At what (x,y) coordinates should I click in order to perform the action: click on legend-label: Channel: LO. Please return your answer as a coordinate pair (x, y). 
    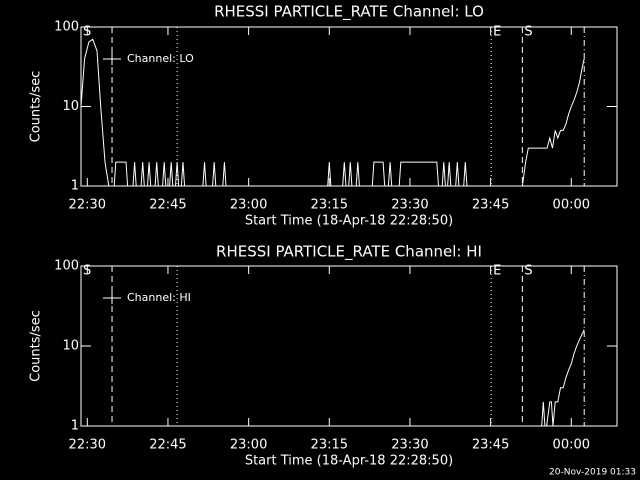
    Looking at the image, I should click on (160, 58).